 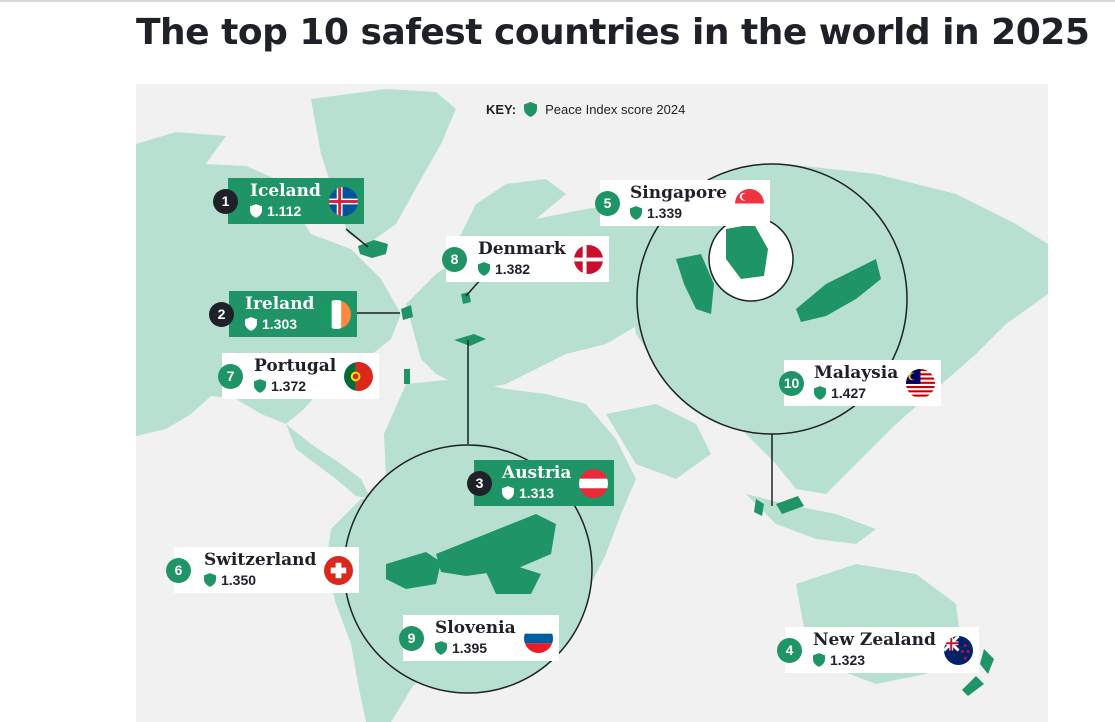 What do you see at coordinates (295, 366) in the screenshot?
I see `country-name: Portugal` at bounding box center [295, 366].